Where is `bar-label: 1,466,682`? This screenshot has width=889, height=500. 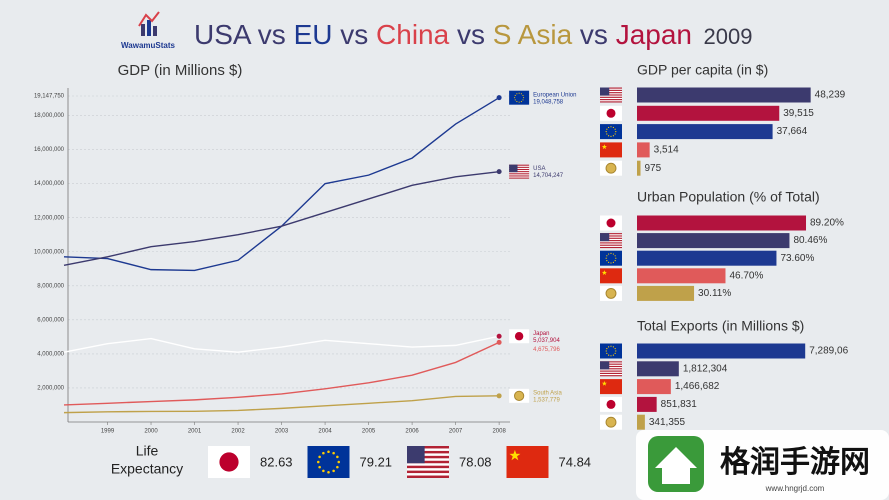
bar-label: 1,466,682 is located at coordinates (697, 386).